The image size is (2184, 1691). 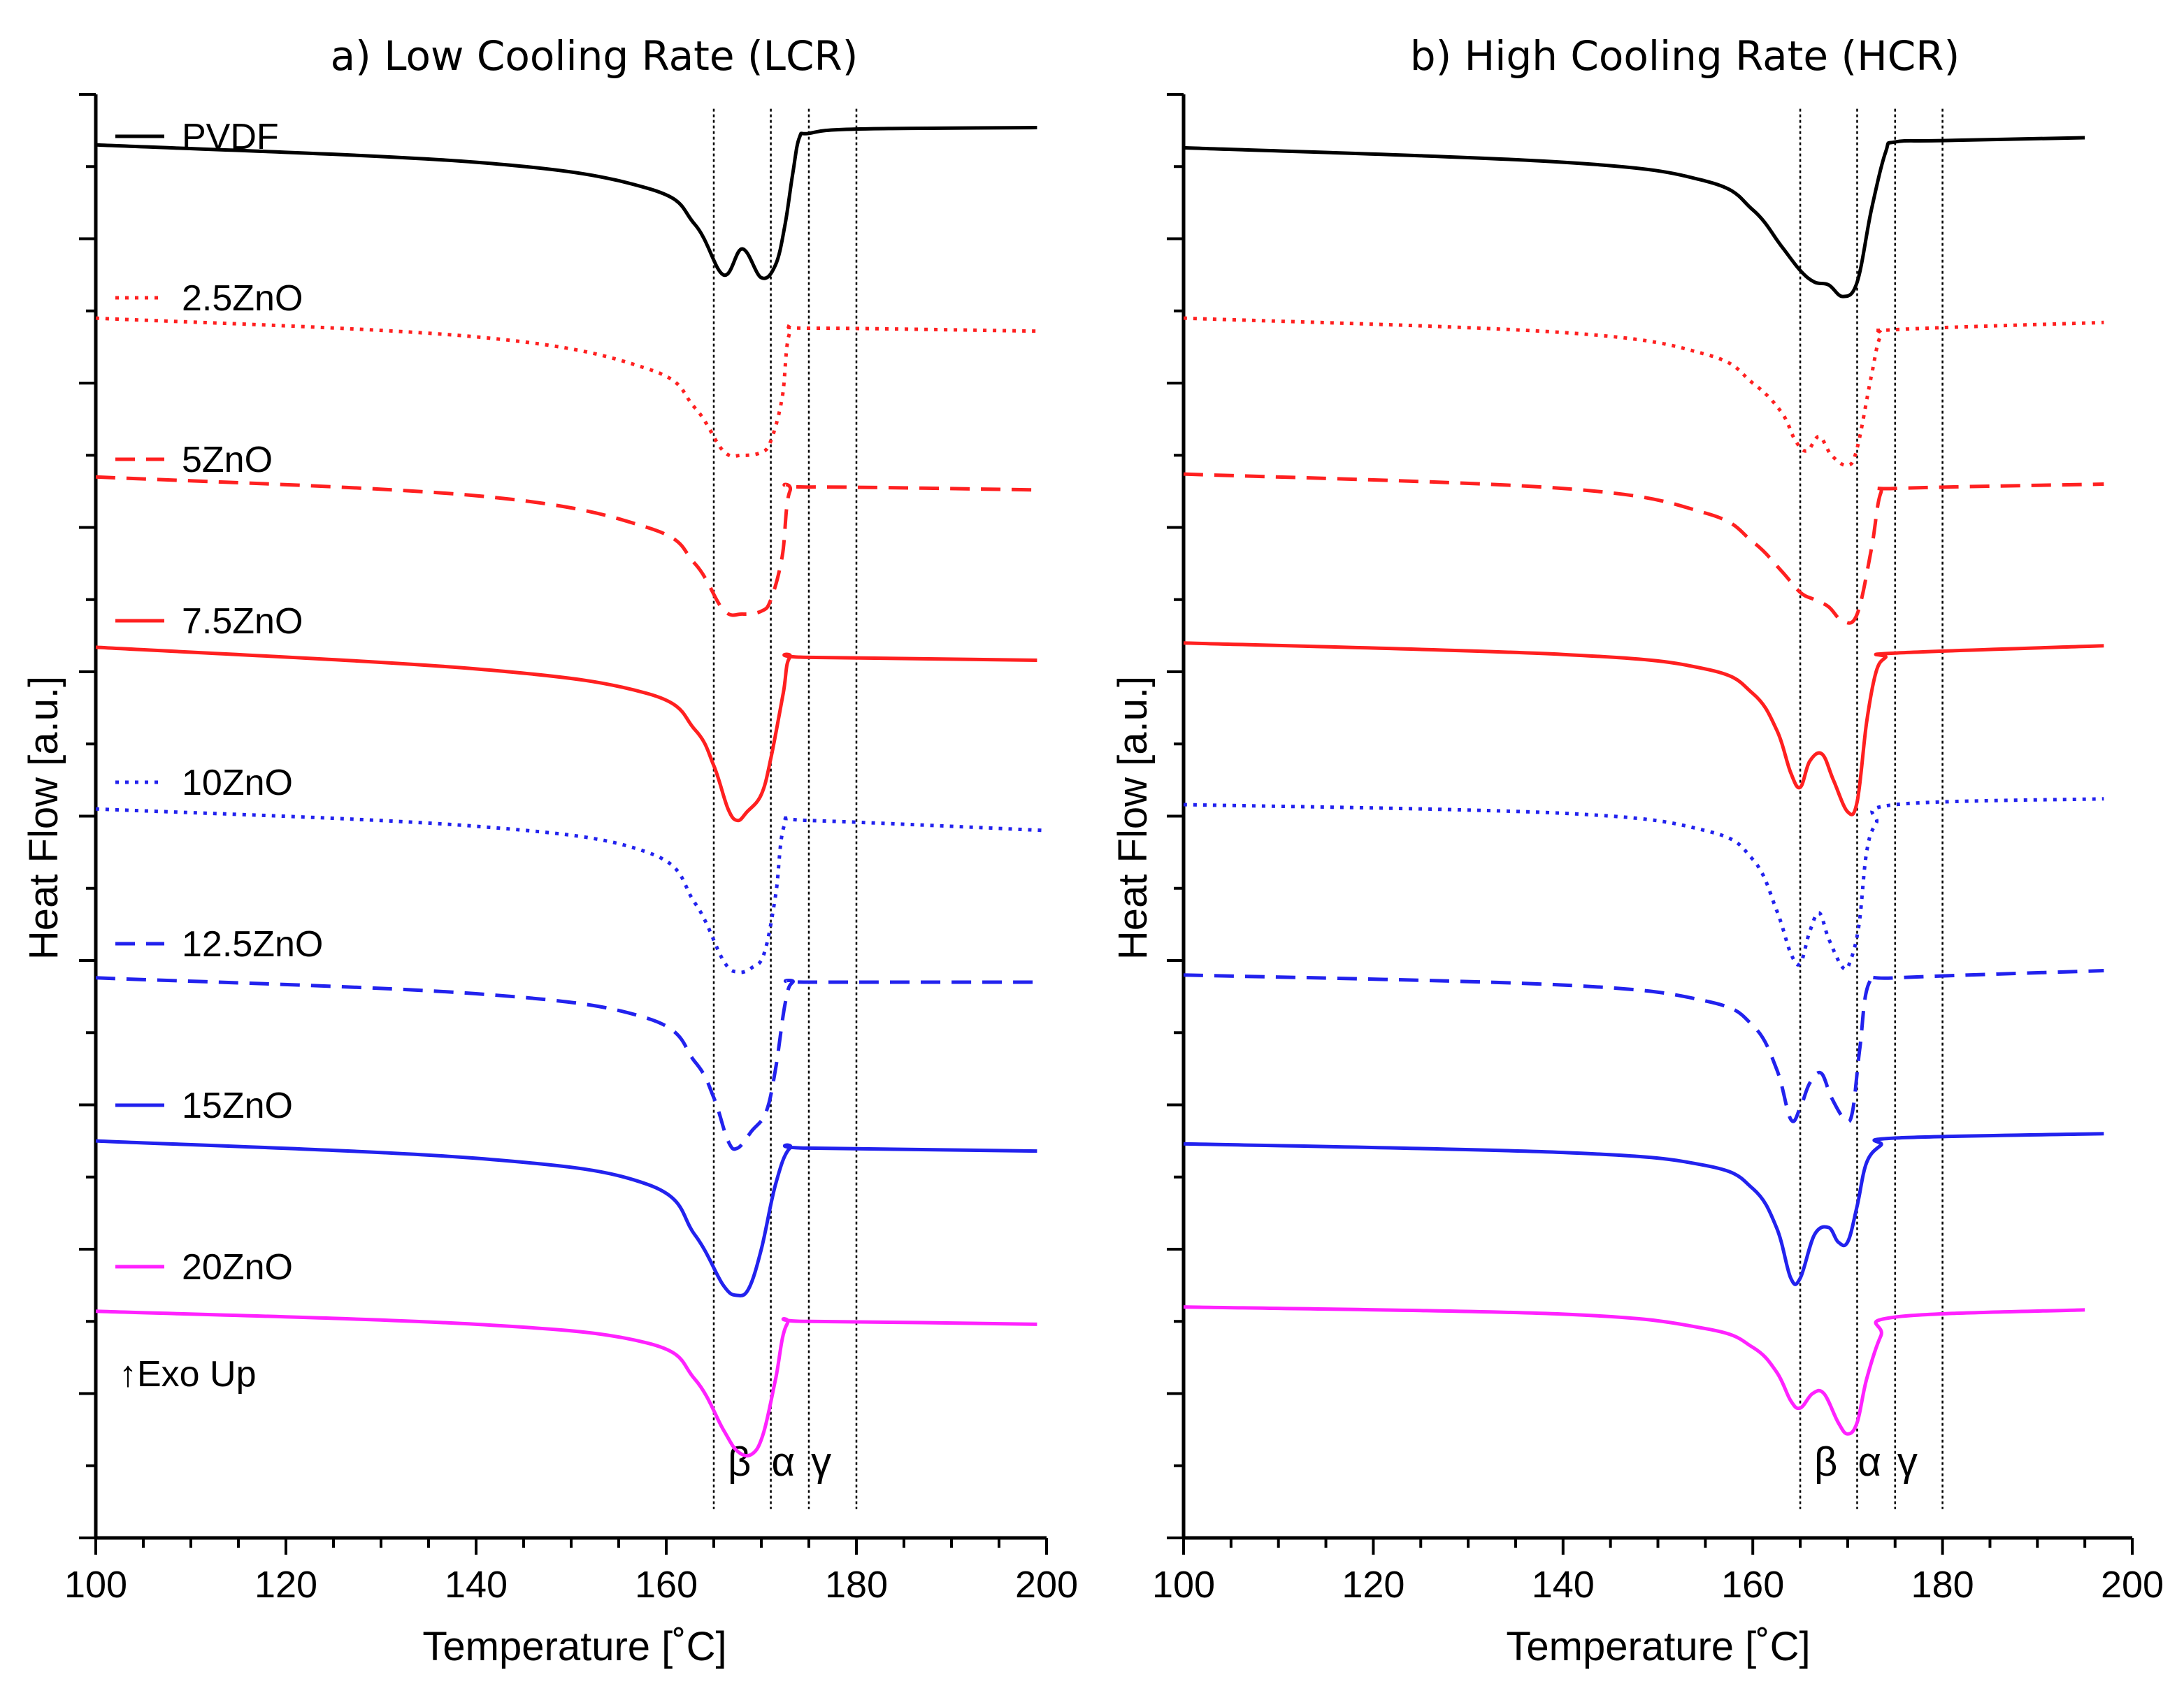 I want to click on phase-label: β, so click(x=1825, y=1462).